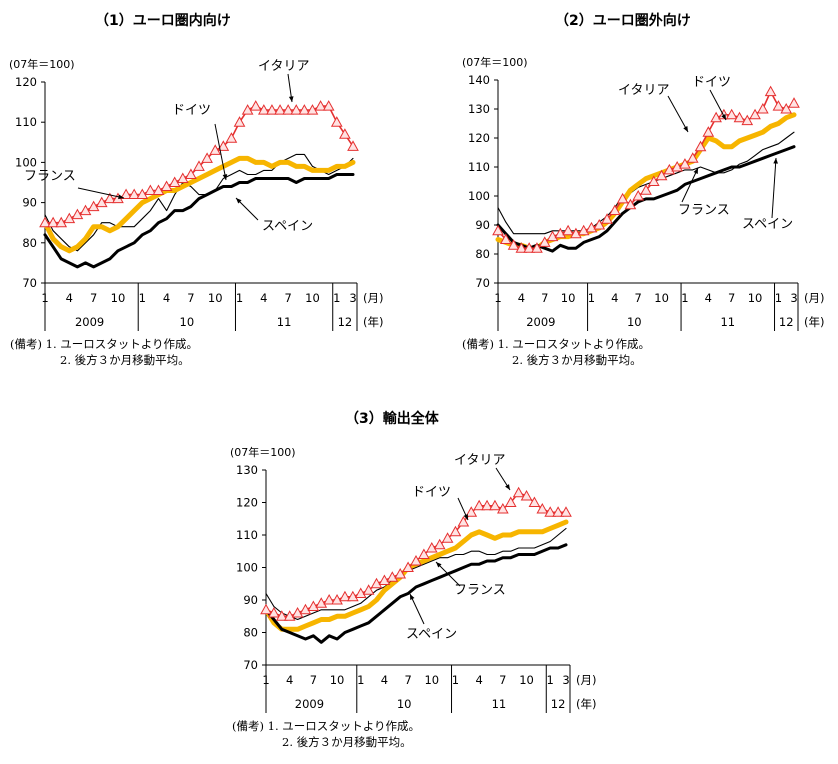  Describe the element at coordinates (480, 590) in the screenshot. I see `series-label: フランス` at that location.